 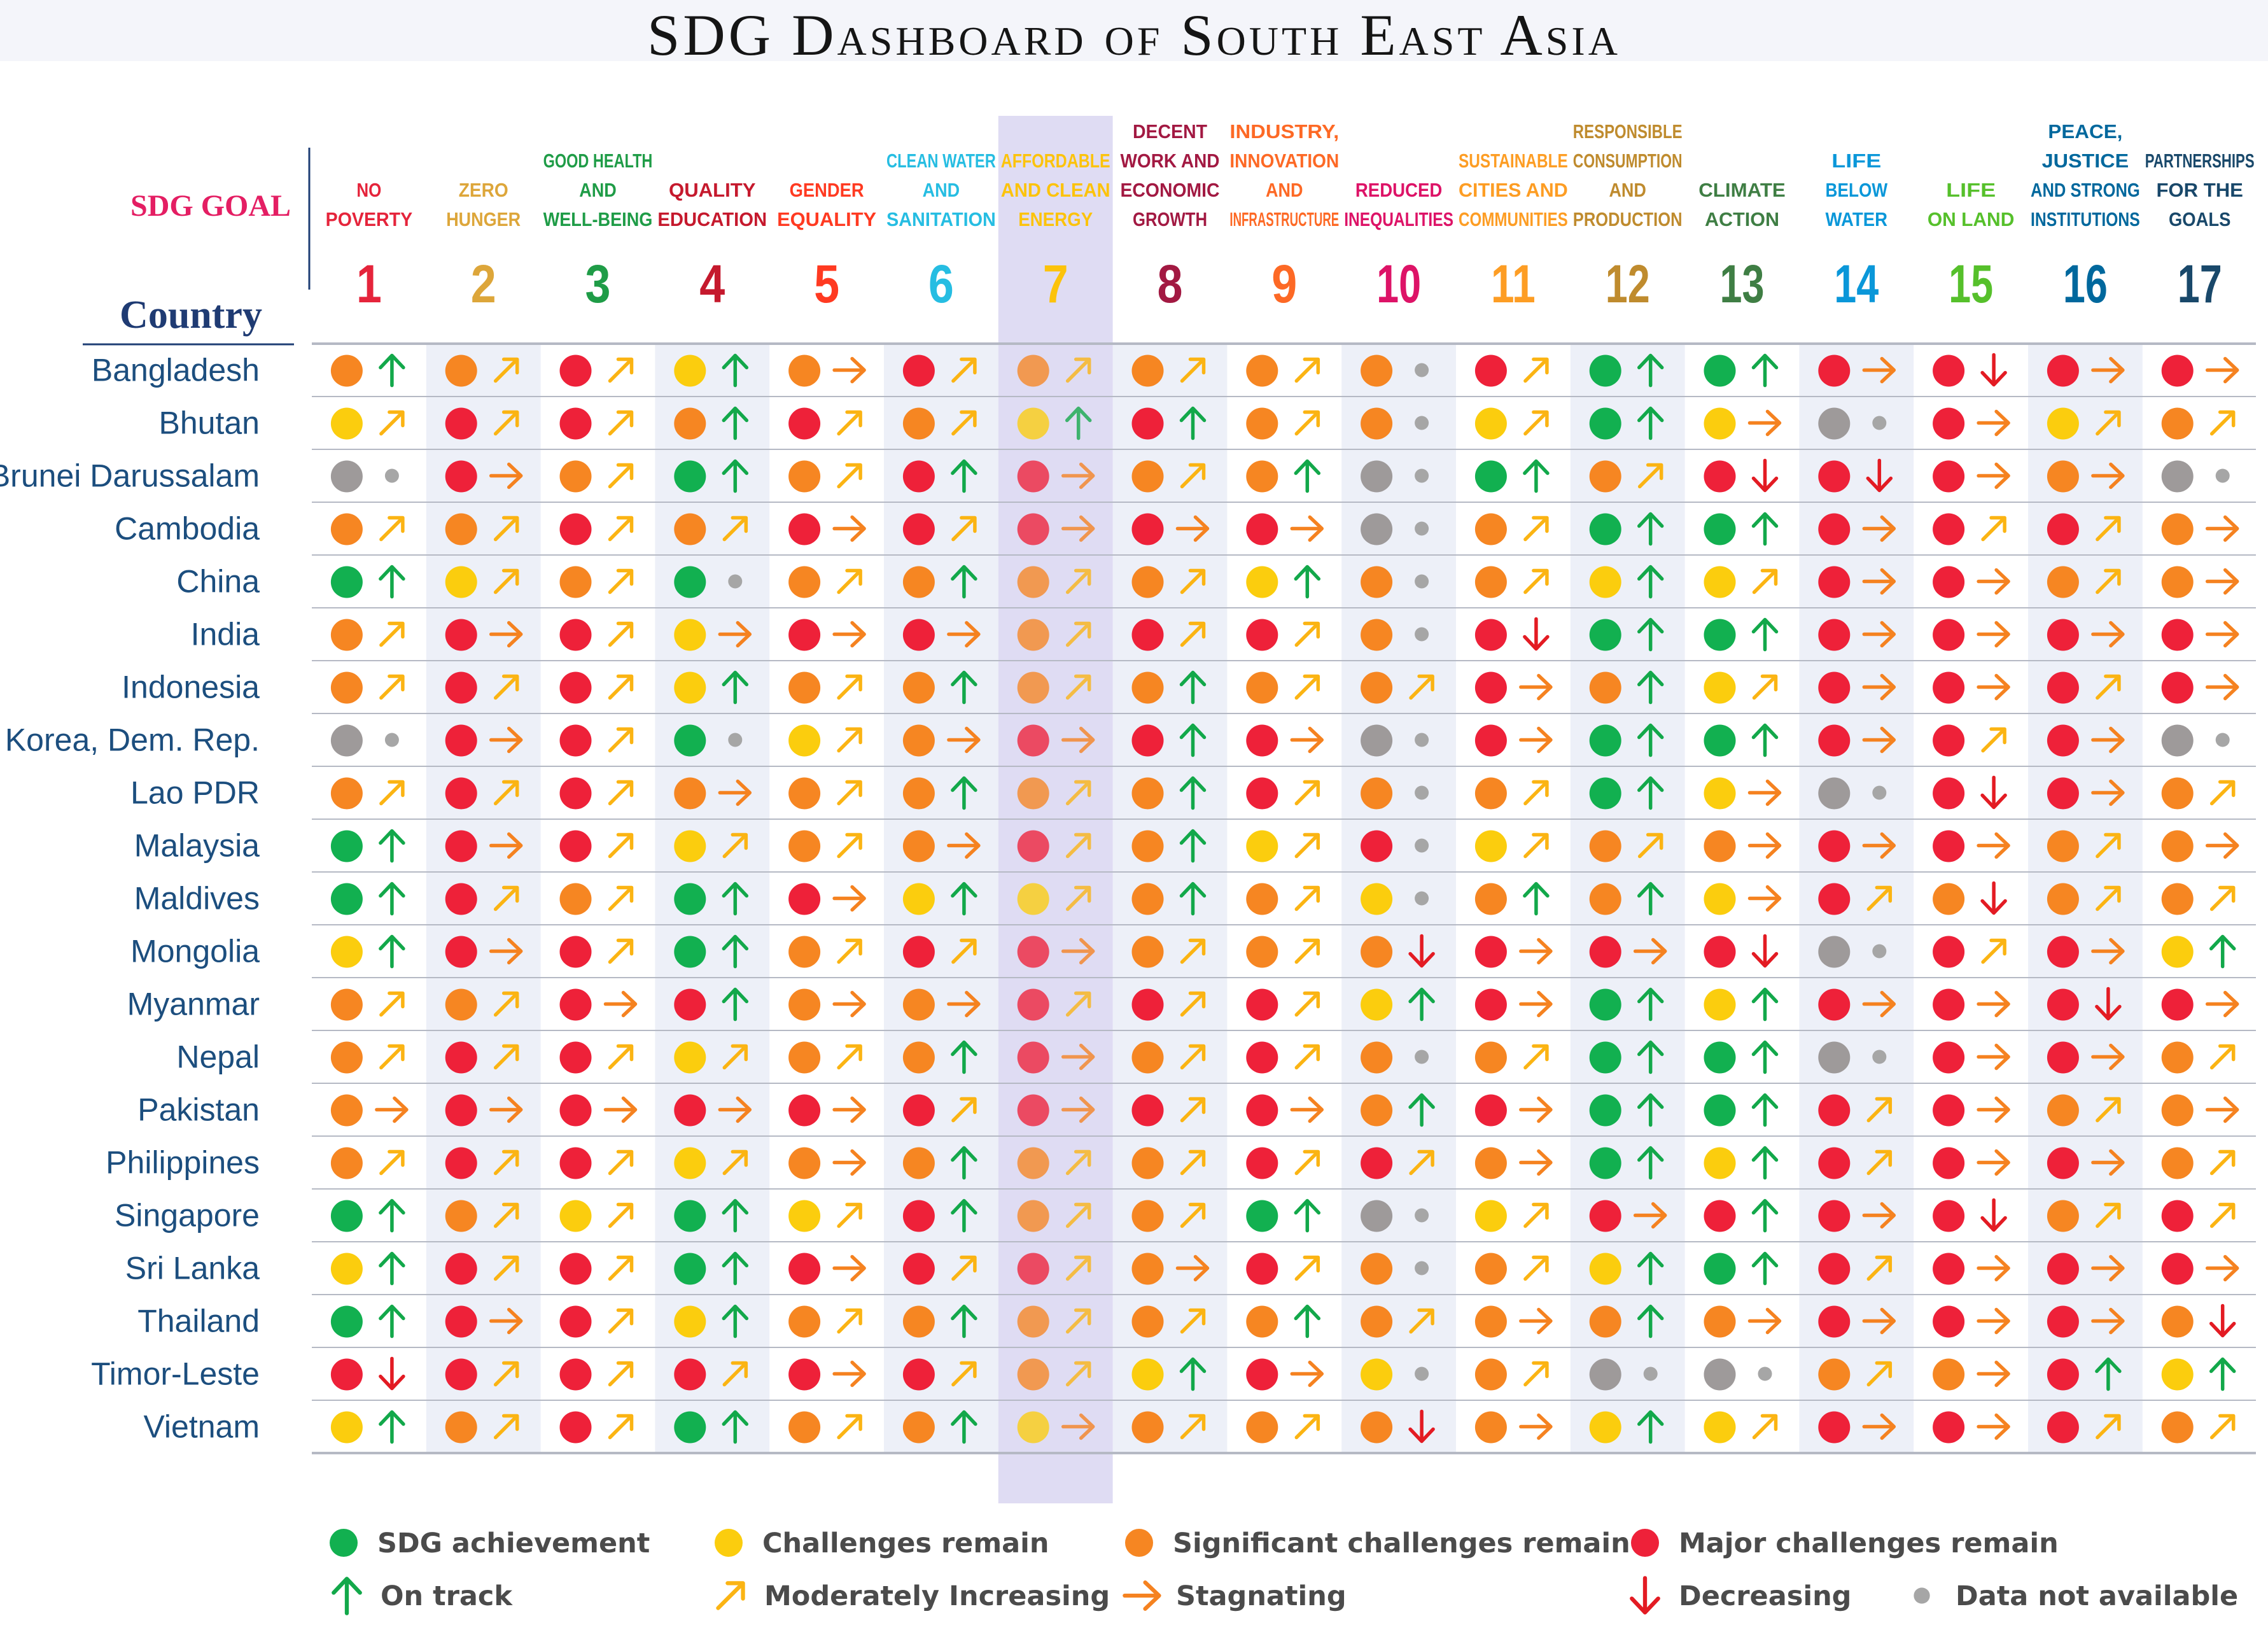 I want to click on goal-number: 2, so click(x=483, y=284).